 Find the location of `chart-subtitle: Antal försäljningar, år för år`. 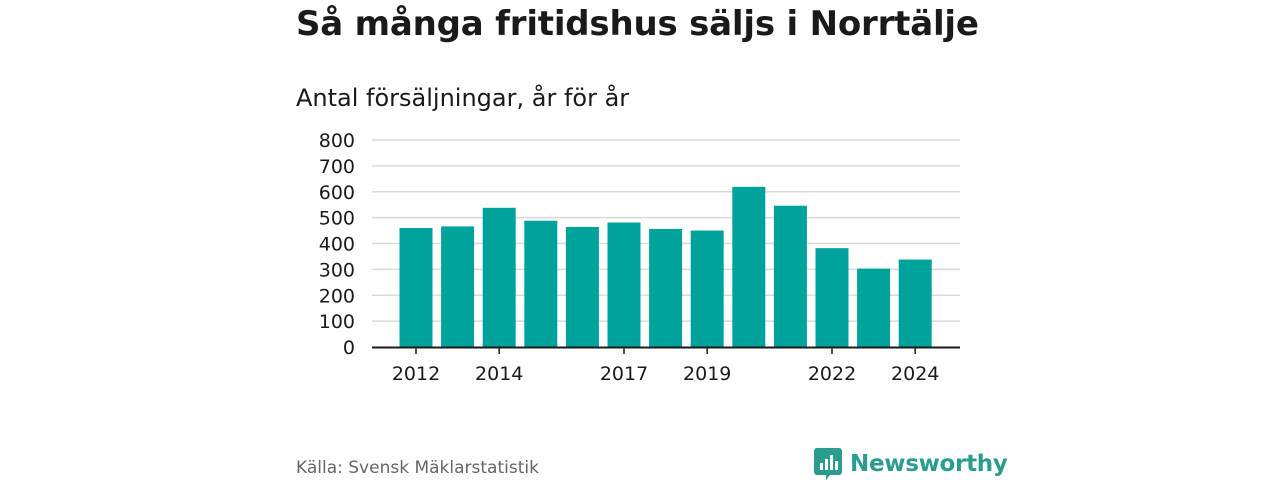

chart-subtitle: Antal försäljningar, år för år is located at coordinates (463, 98).